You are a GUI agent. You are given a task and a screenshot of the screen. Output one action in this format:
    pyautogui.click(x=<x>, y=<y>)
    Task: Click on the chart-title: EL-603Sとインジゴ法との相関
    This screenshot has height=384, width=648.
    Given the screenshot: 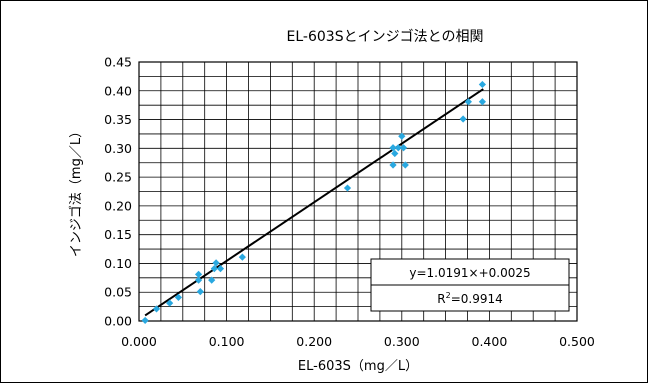 What is the action you would take?
    pyautogui.click(x=385, y=36)
    